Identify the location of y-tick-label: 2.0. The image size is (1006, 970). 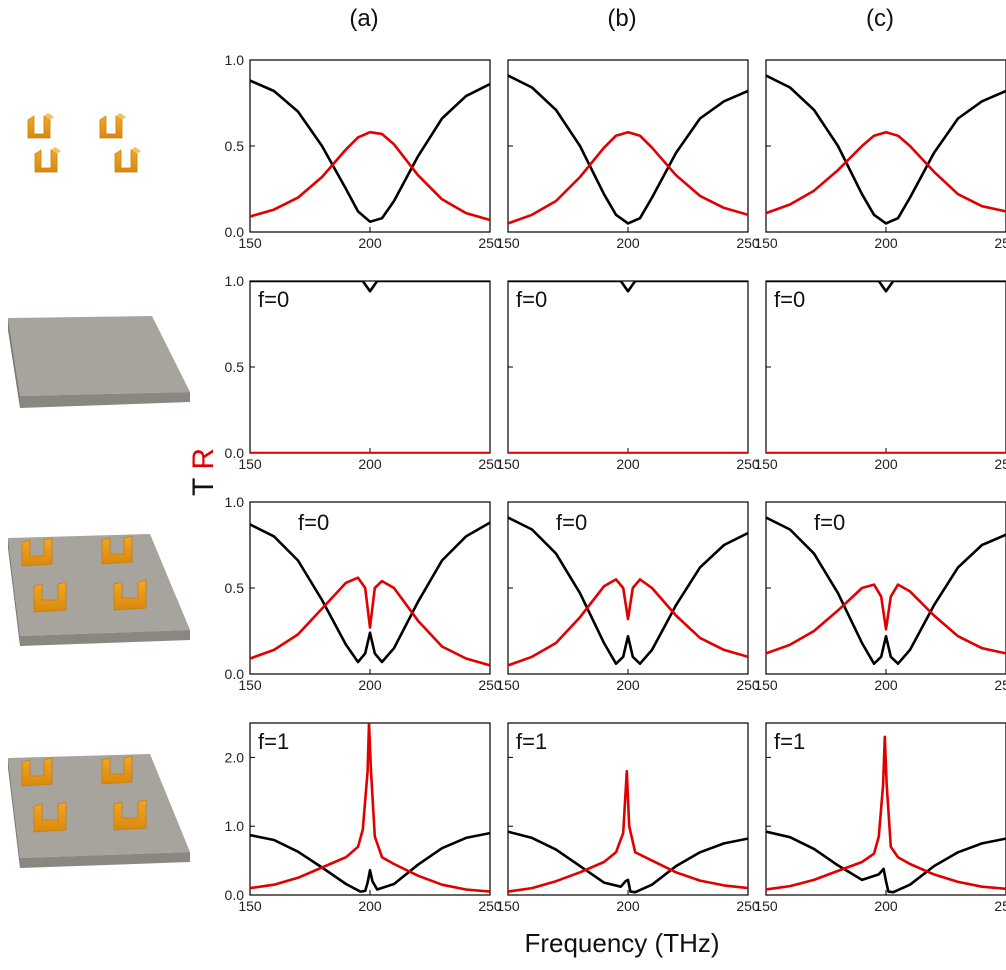
(235, 757).